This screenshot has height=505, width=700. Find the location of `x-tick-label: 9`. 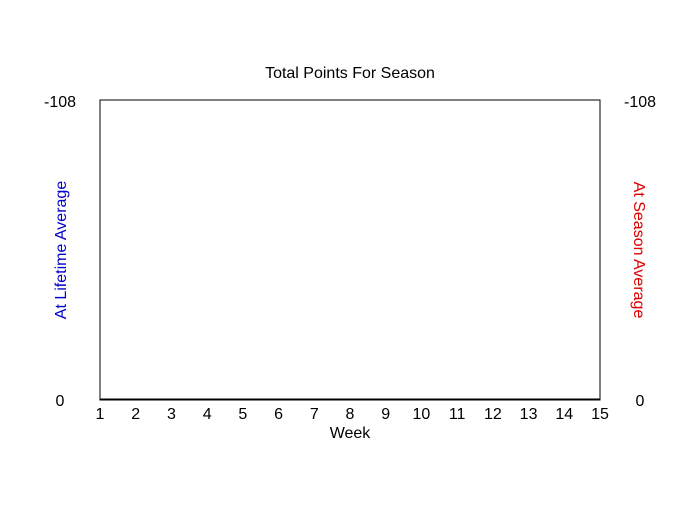

x-tick-label: 9 is located at coordinates (385, 414).